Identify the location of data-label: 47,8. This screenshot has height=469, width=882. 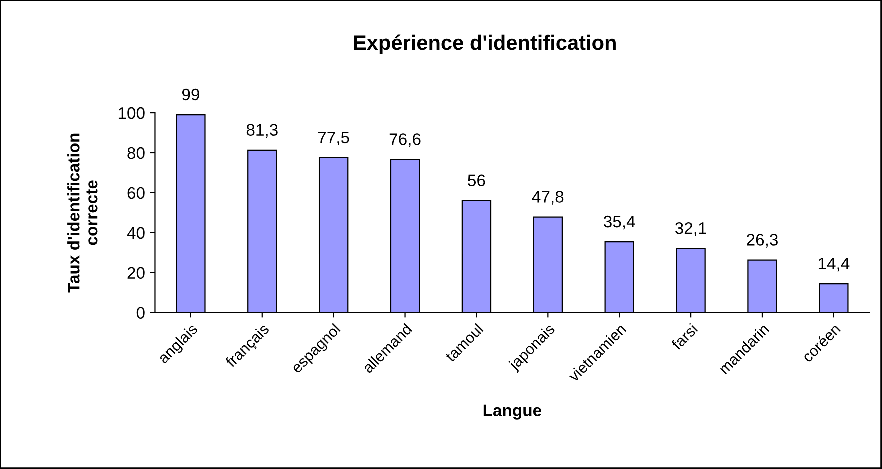
(548, 198).